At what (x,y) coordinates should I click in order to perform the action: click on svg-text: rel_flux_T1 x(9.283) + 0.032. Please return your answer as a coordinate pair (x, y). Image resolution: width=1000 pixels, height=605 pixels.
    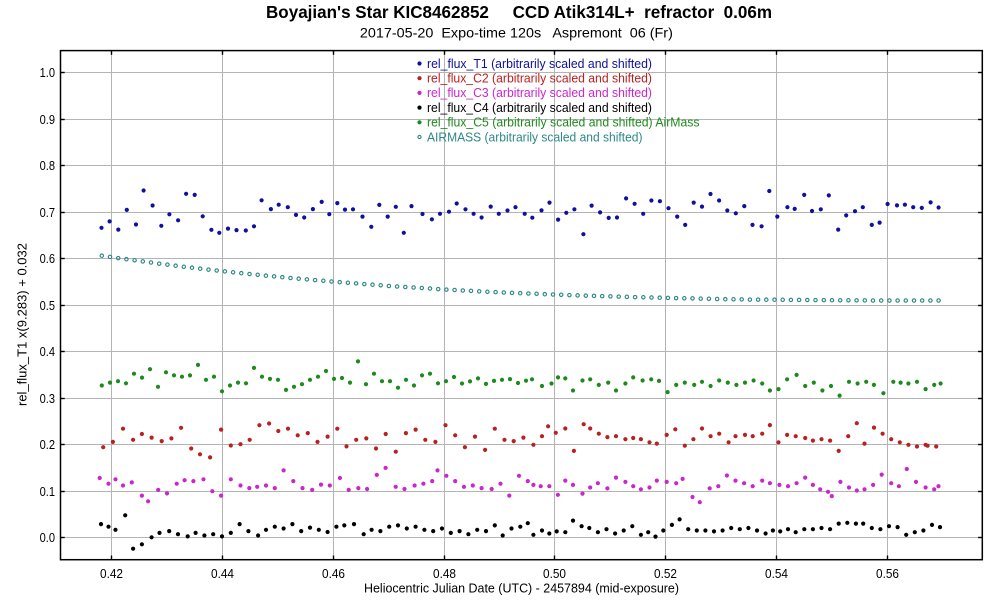
    Looking at the image, I should click on (22, 324).